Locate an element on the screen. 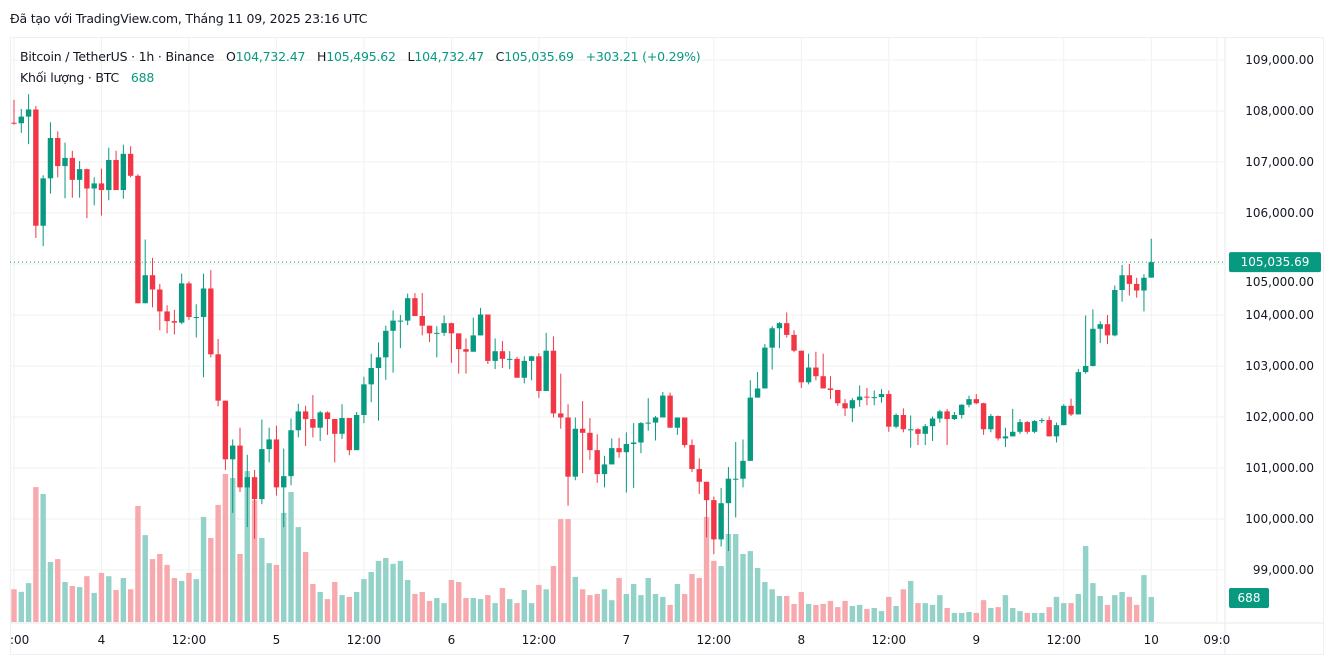  price-tick-label: 104,000.00 is located at coordinates (1279, 315).